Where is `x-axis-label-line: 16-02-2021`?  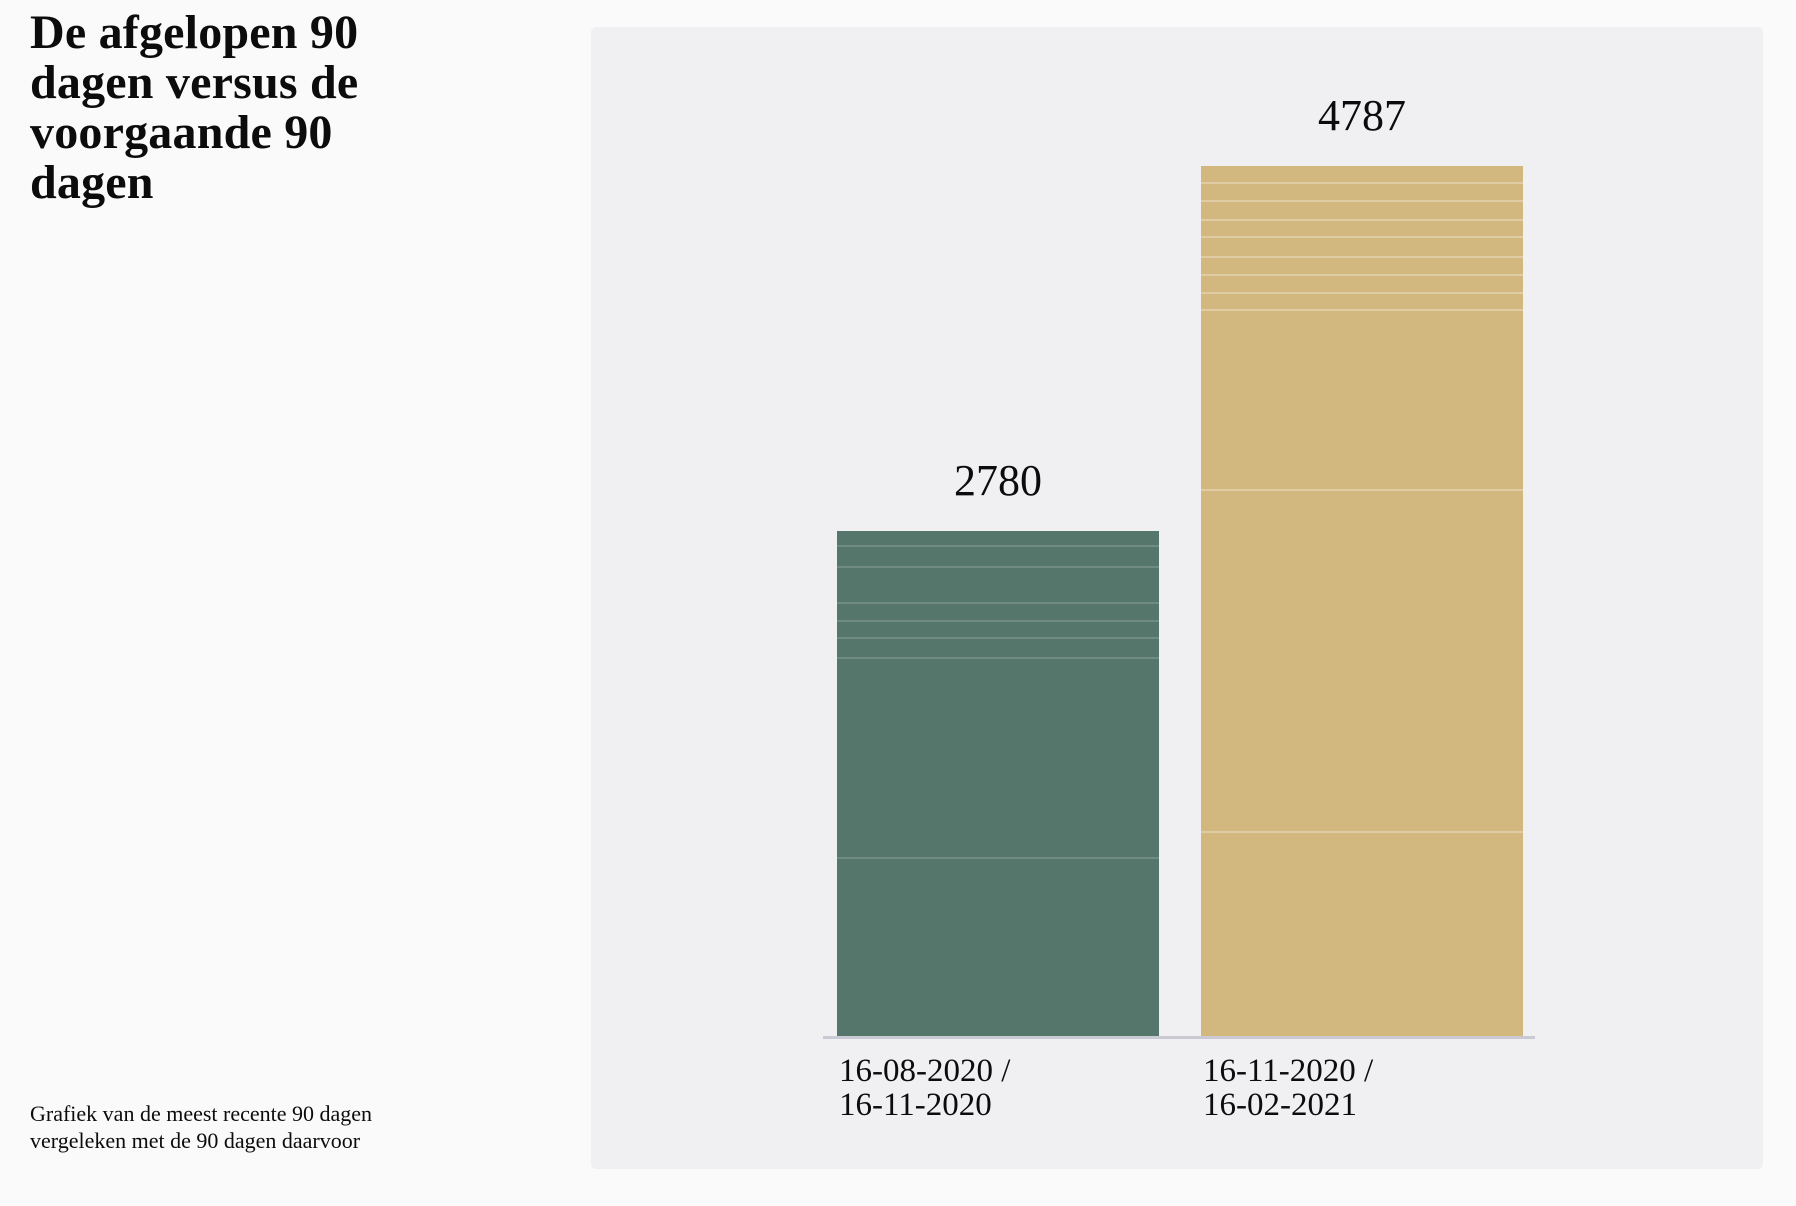
x-axis-label-line: 16-02-2021 is located at coordinates (1280, 1105).